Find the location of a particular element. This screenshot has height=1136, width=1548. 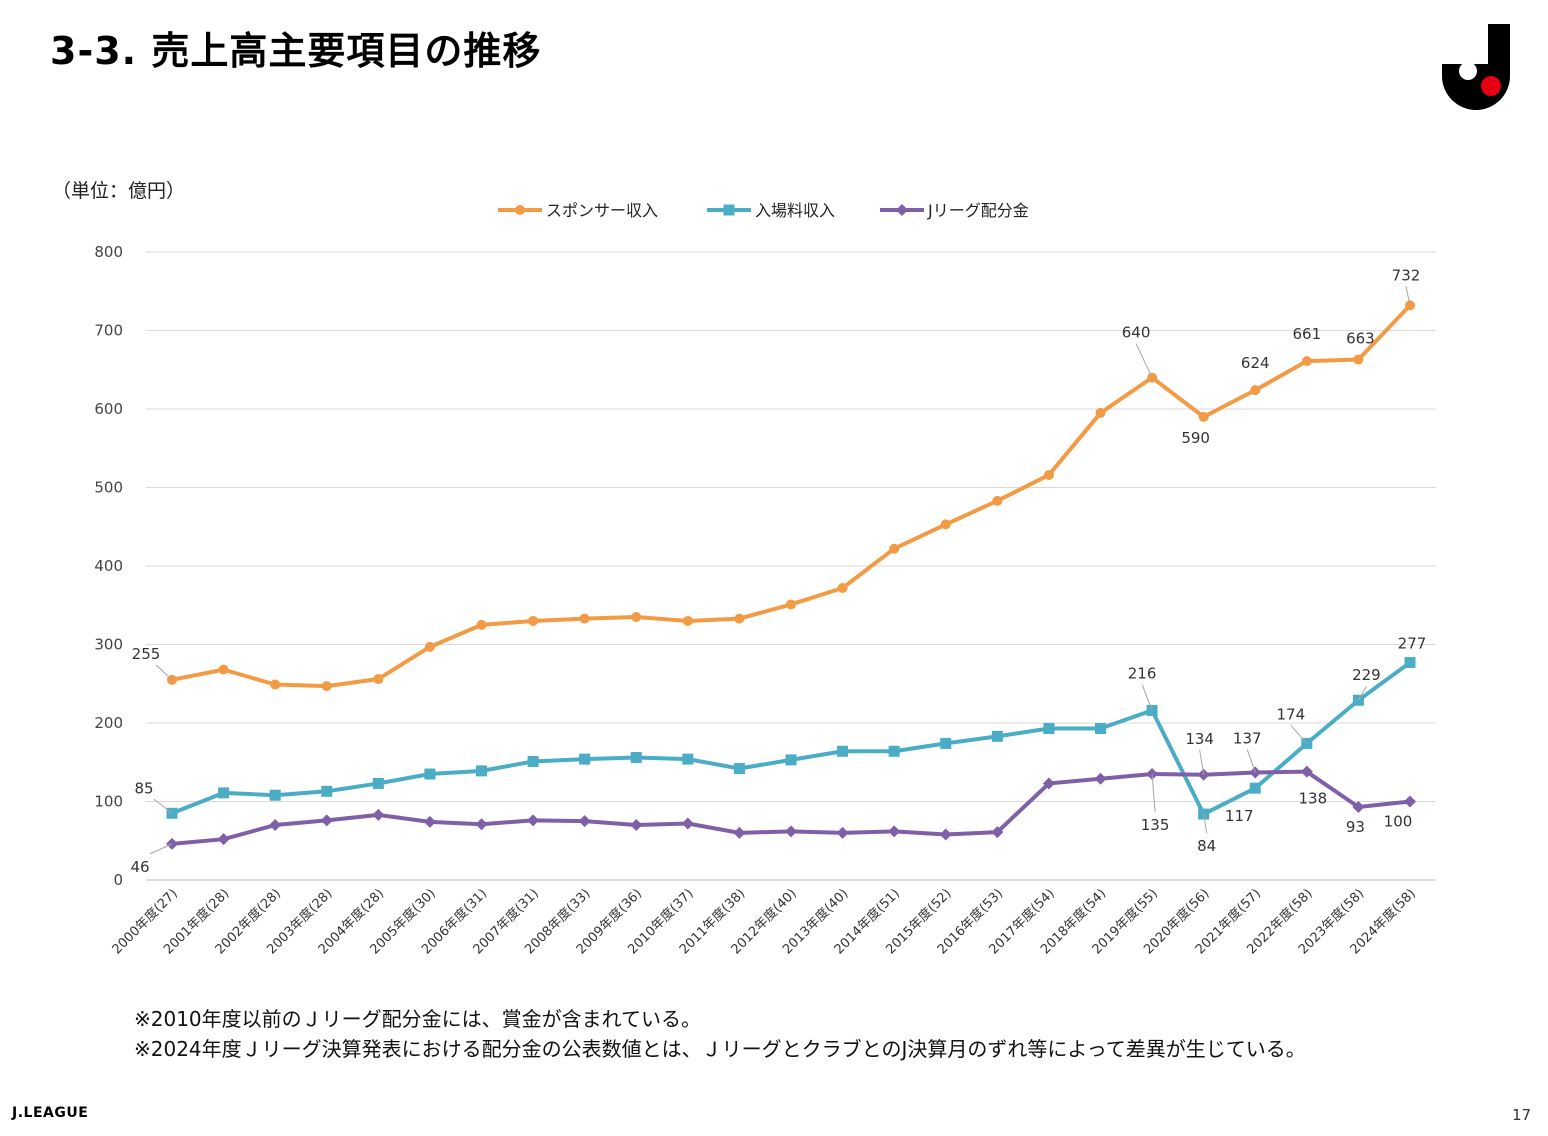

data-label: 46 is located at coordinates (139, 867).